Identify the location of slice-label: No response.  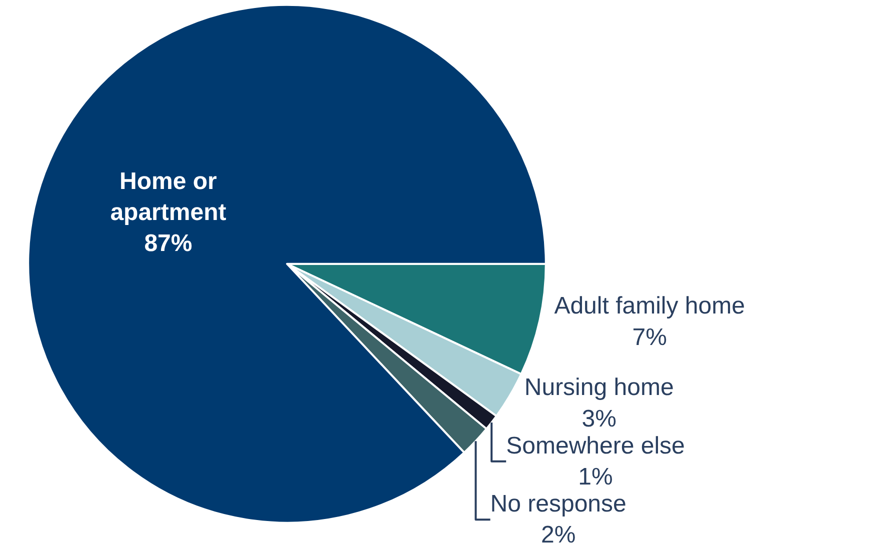
(558, 504).